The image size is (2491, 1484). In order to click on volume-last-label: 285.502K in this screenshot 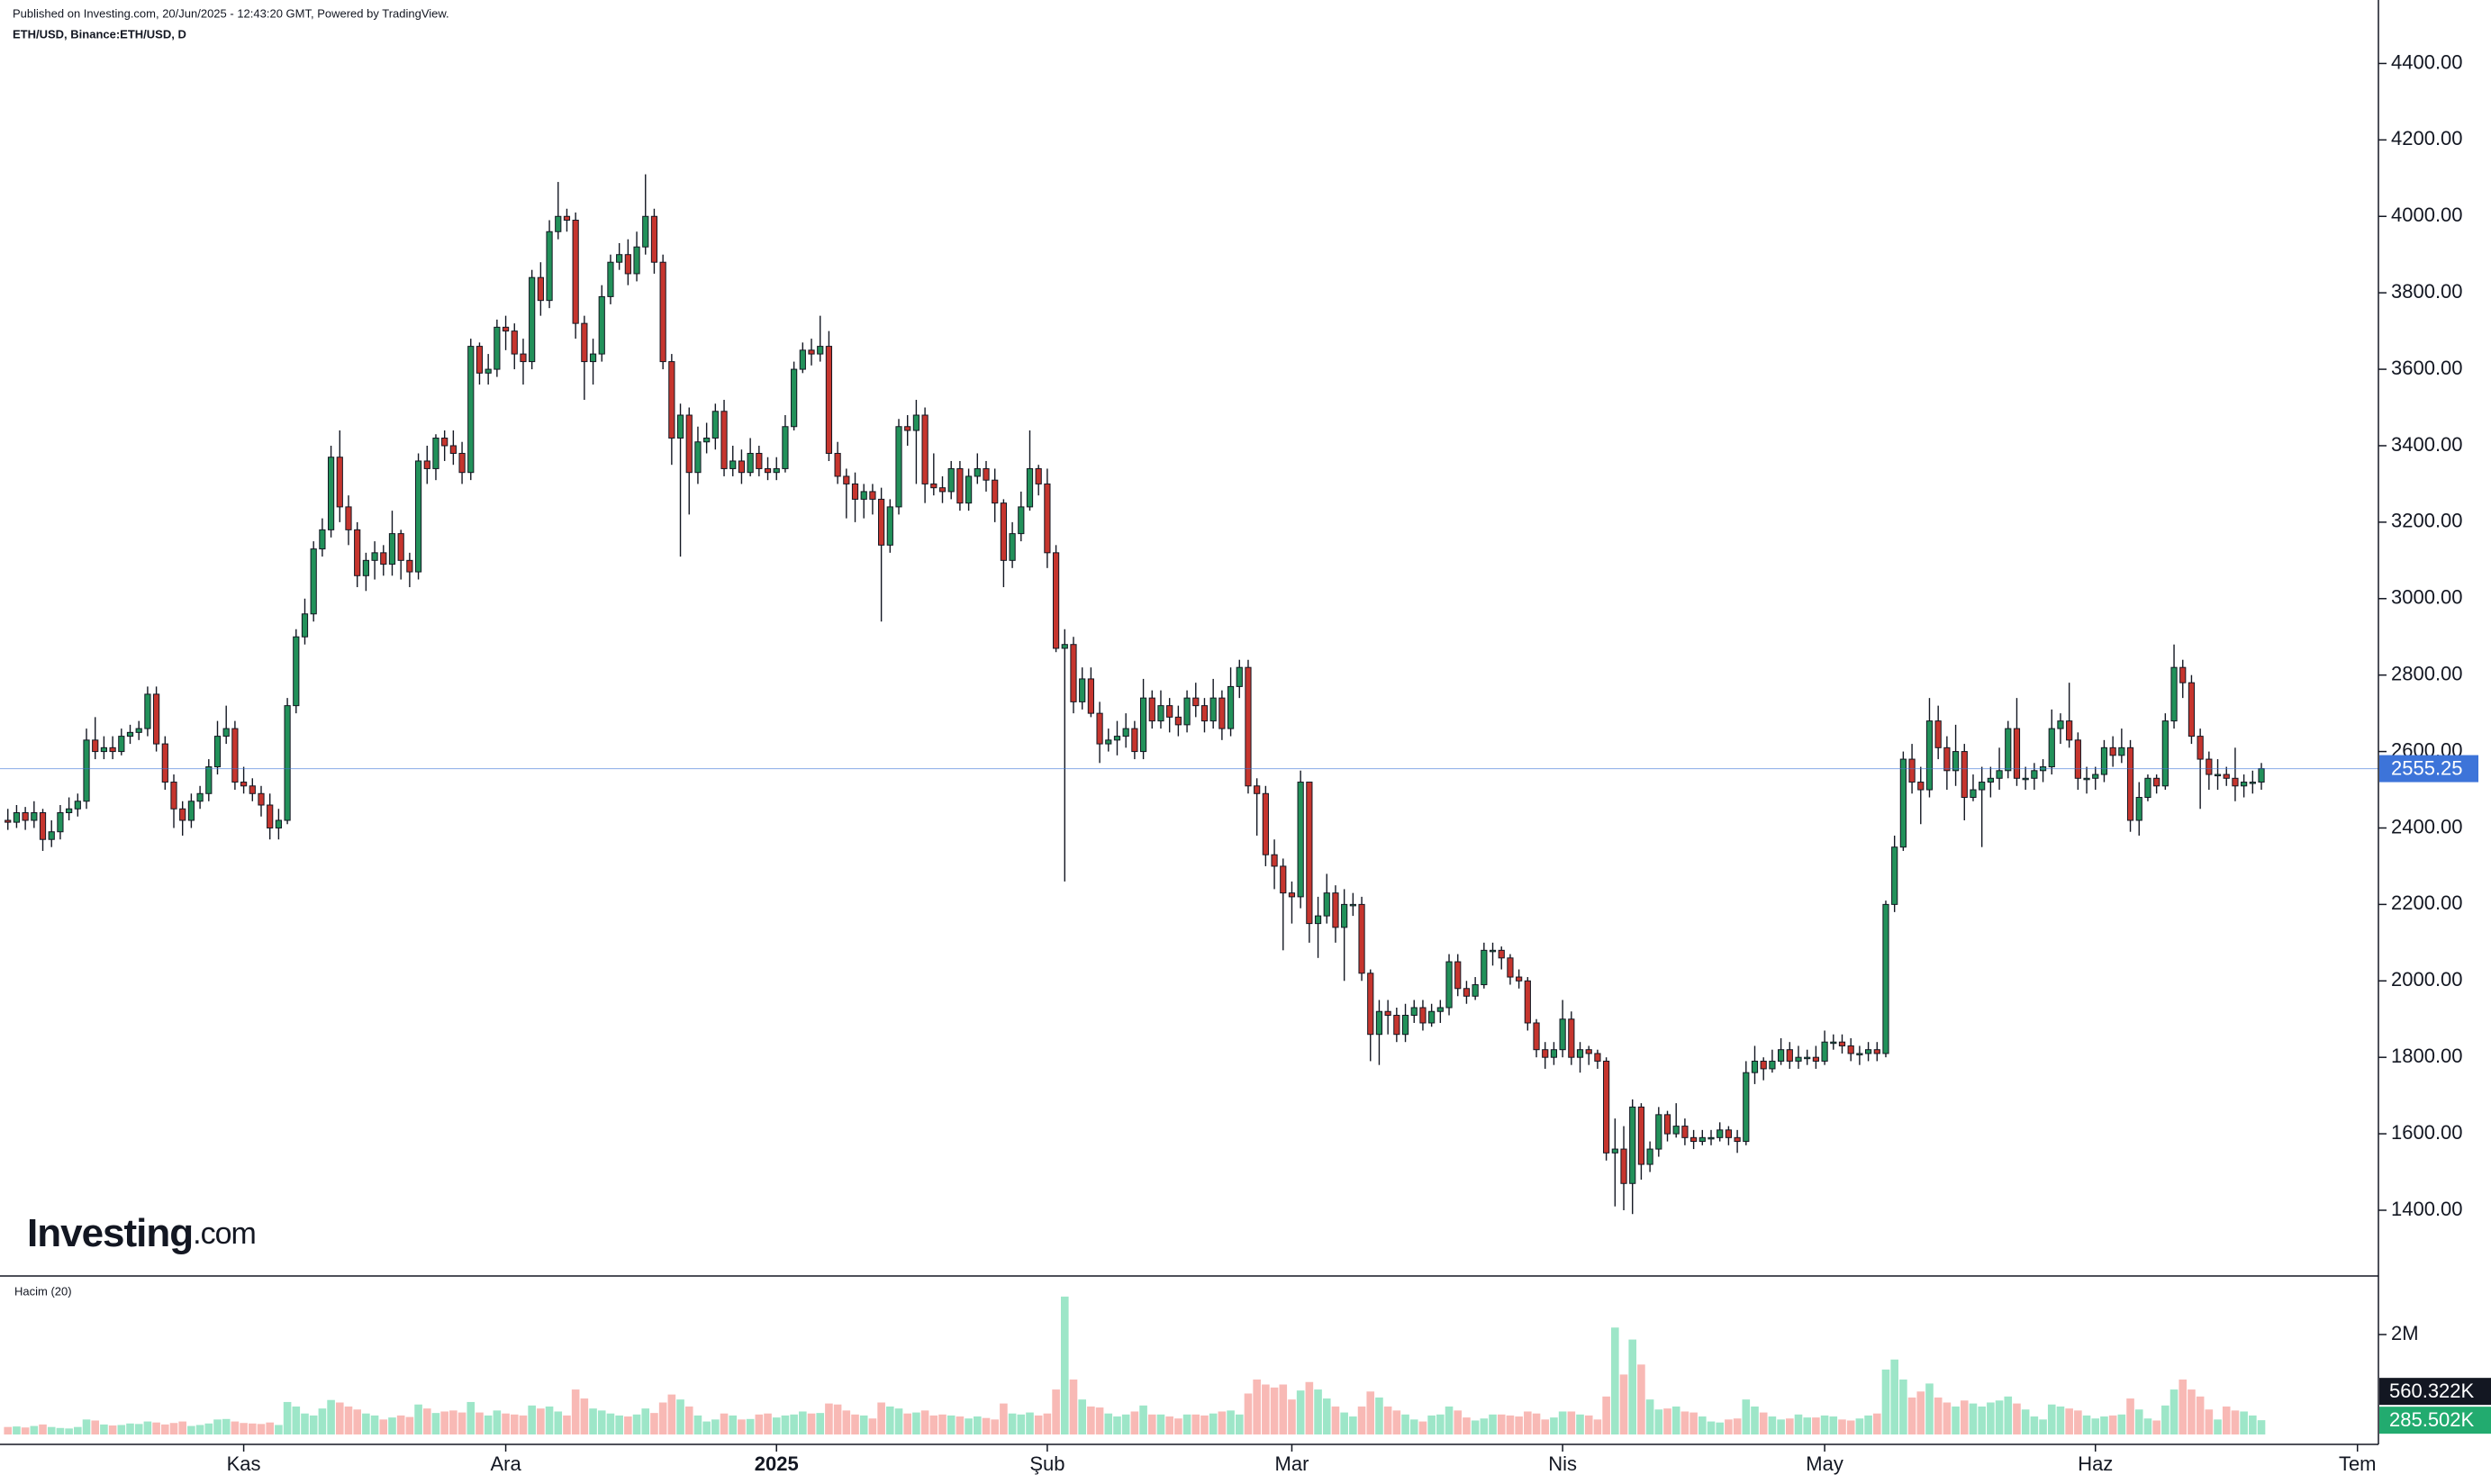, I will do `click(2432, 1419)`.